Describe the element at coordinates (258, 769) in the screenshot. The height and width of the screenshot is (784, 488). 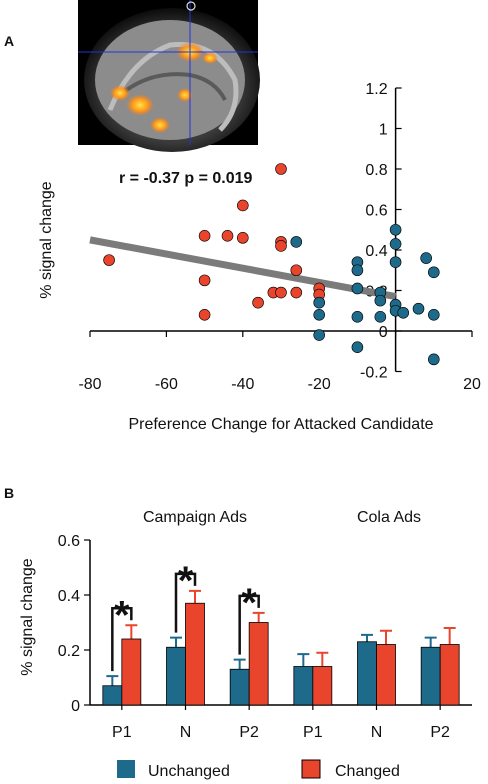
I see `legend: Unchanged Changed` at that location.